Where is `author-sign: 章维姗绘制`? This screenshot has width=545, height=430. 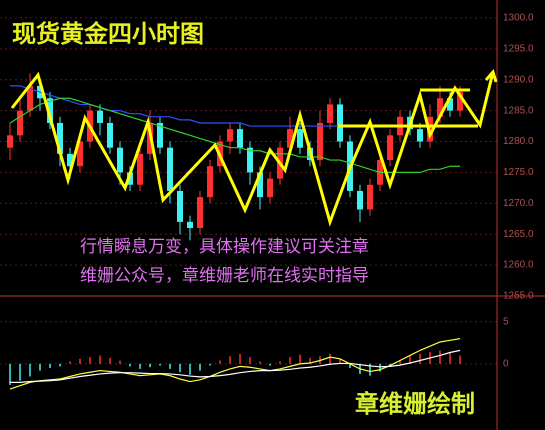 author-sign: 章维姗绘制 is located at coordinates (415, 403).